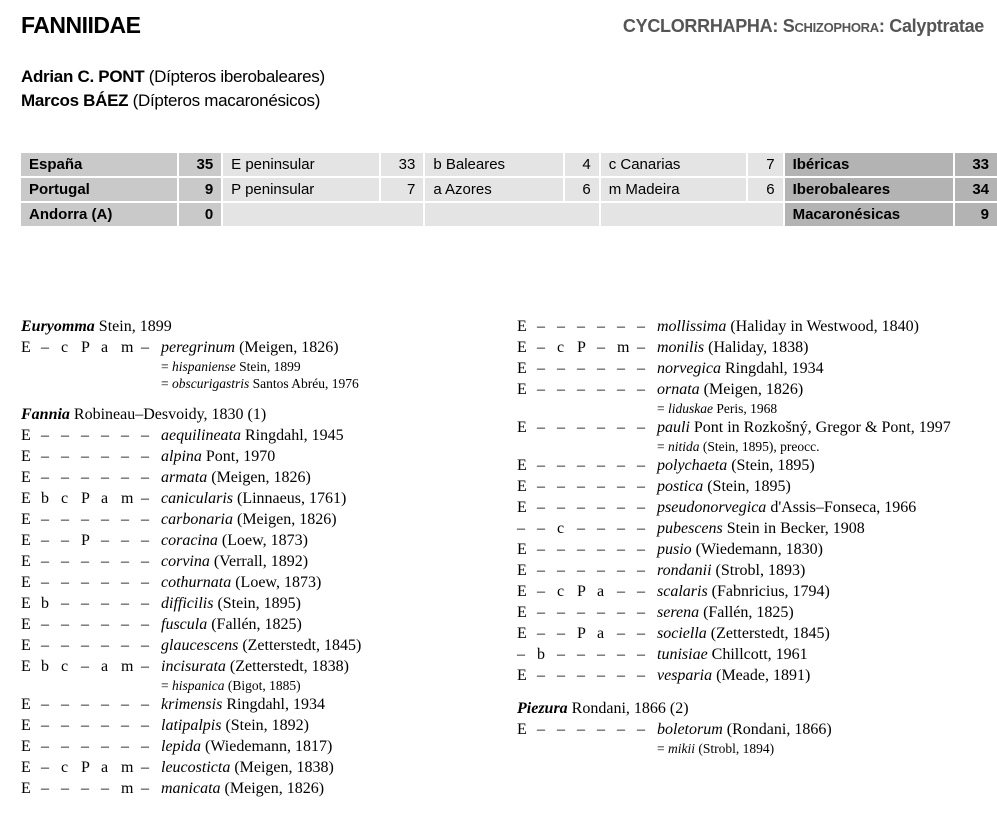 Image resolution: width=997 pixels, height=817 pixels. I want to click on species-row: E – – – – – – pusio (Wiedemann, 1830), so click(737, 549).